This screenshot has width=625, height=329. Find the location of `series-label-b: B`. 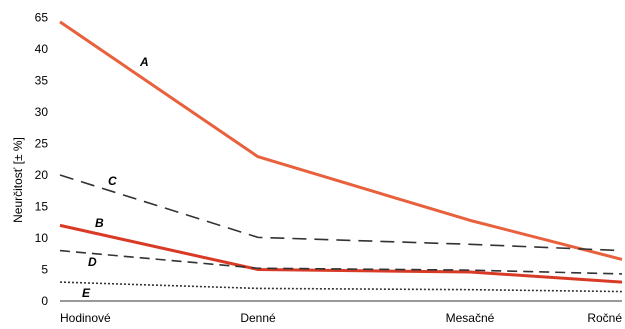

series-label-b: B is located at coordinates (99, 223).